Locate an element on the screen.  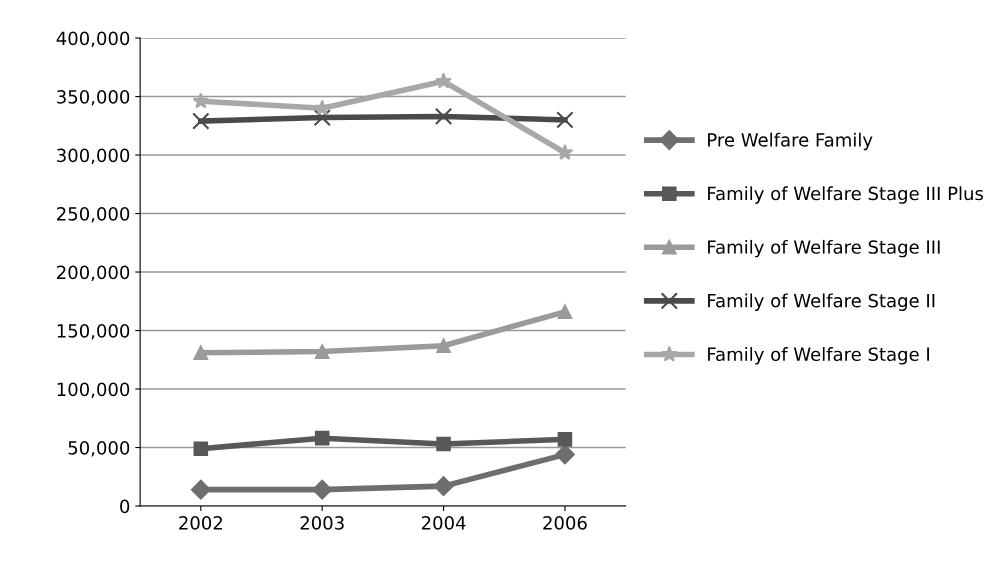
y-tick-label: 250,000 is located at coordinates (93, 214).